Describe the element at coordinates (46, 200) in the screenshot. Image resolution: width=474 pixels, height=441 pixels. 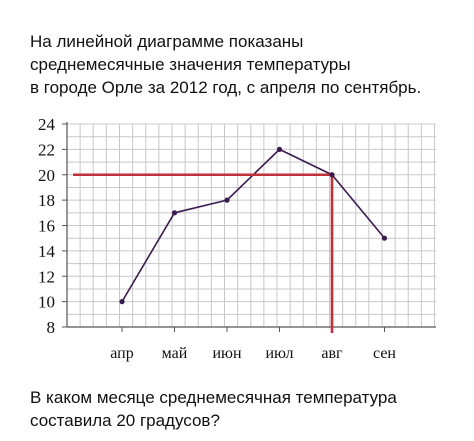
I see `y-tick-label: 18` at that location.